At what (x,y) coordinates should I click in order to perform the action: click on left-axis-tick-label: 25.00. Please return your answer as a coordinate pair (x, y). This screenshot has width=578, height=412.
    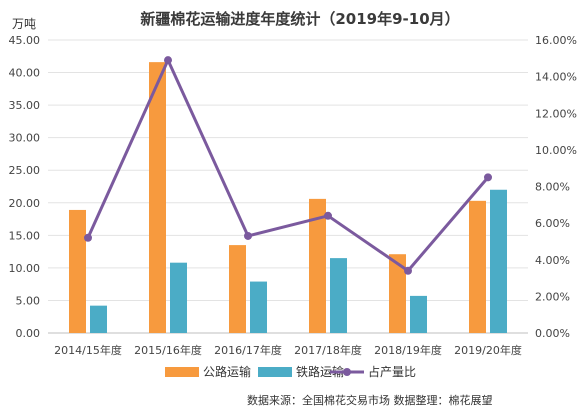
    Looking at the image, I should click on (25, 170).